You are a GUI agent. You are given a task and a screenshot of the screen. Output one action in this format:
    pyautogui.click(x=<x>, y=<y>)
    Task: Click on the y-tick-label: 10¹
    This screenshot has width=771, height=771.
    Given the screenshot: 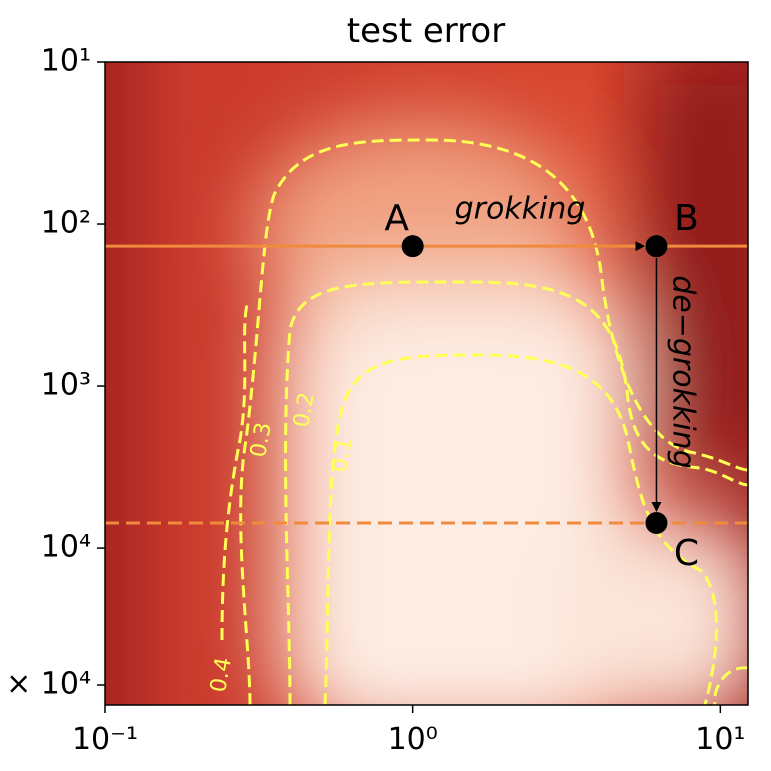 What is the action you would take?
    pyautogui.click(x=66, y=61)
    